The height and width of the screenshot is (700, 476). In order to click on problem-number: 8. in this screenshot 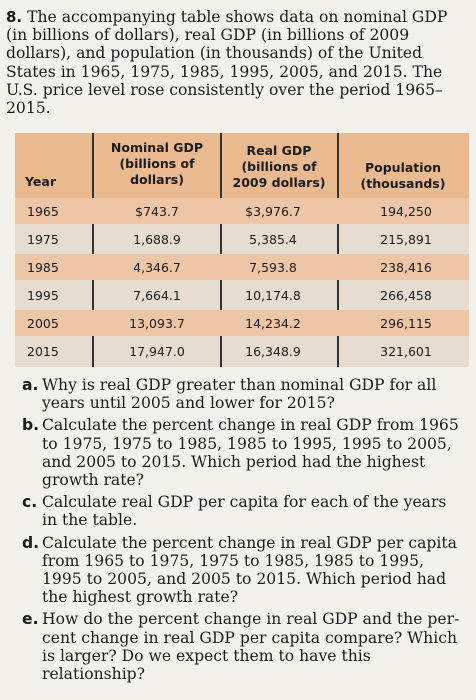, I will do `click(14, 17)`.